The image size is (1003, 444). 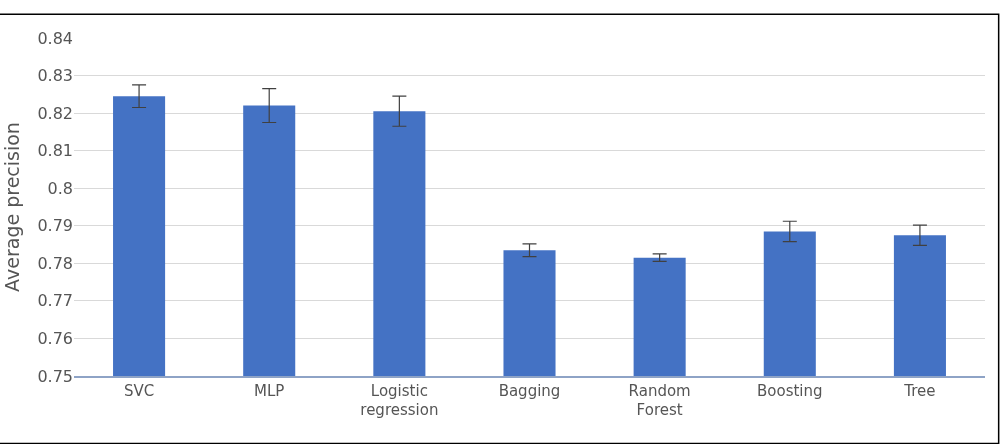 I want to click on y-tick-label: 0.81, so click(x=55, y=151).